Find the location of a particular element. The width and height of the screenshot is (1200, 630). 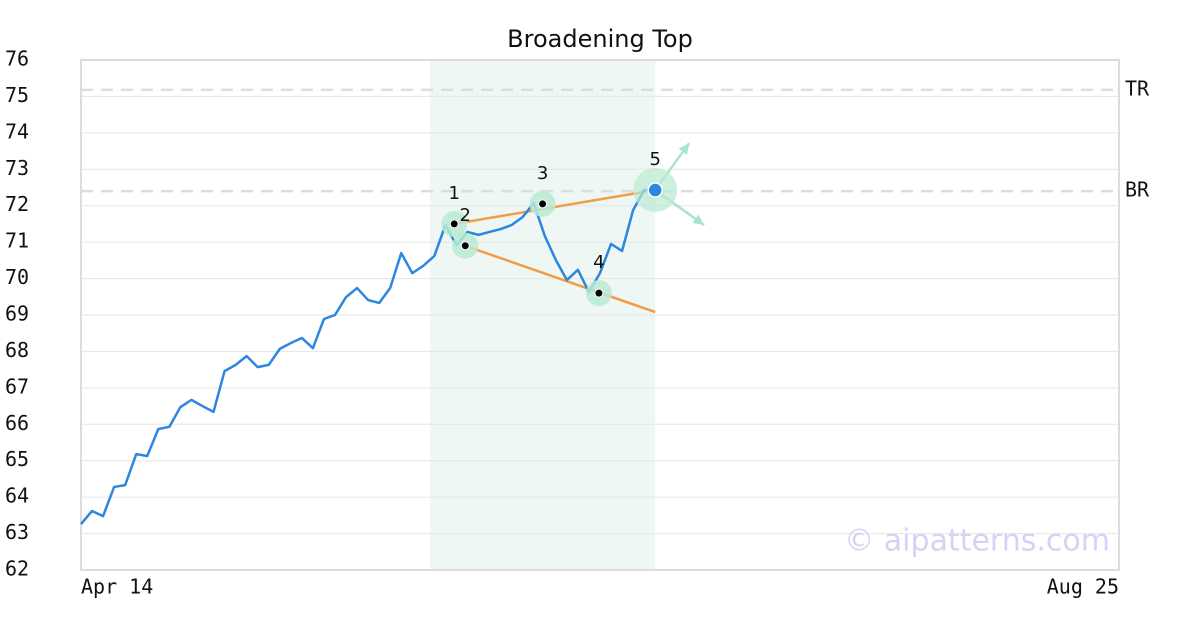

point-label: 1 is located at coordinates (454, 193).